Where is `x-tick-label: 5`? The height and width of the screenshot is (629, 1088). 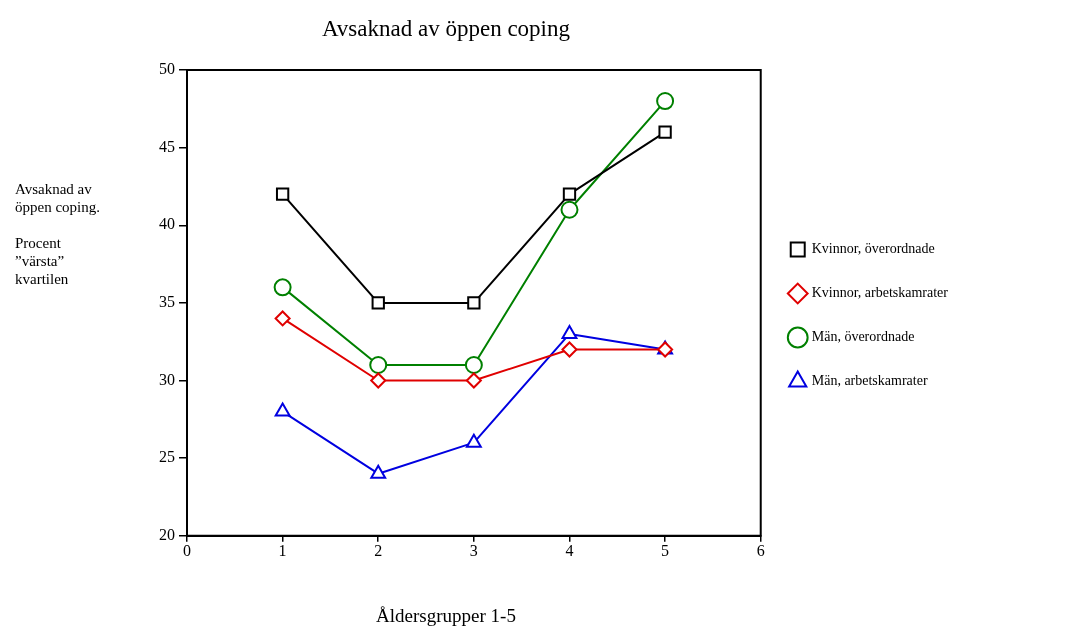 x-tick-label: 5 is located at coordinates (665, 550).